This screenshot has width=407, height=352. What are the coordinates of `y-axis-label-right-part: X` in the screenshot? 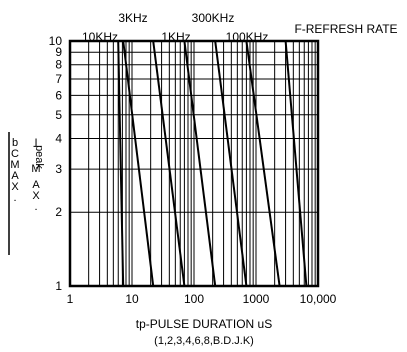 It's located at (36, 196).